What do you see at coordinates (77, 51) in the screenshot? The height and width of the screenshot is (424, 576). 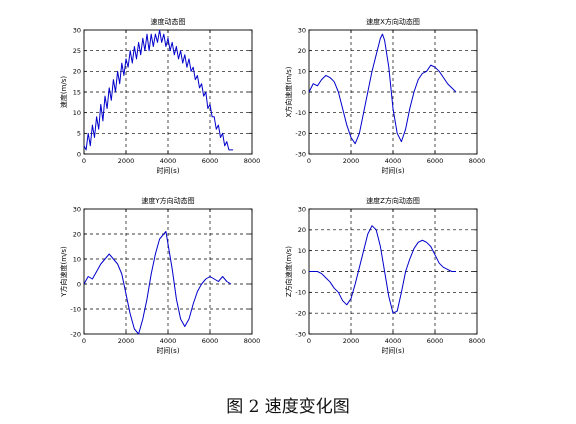 I see `tick-label-y: 25` at bounding box center [77, 51].